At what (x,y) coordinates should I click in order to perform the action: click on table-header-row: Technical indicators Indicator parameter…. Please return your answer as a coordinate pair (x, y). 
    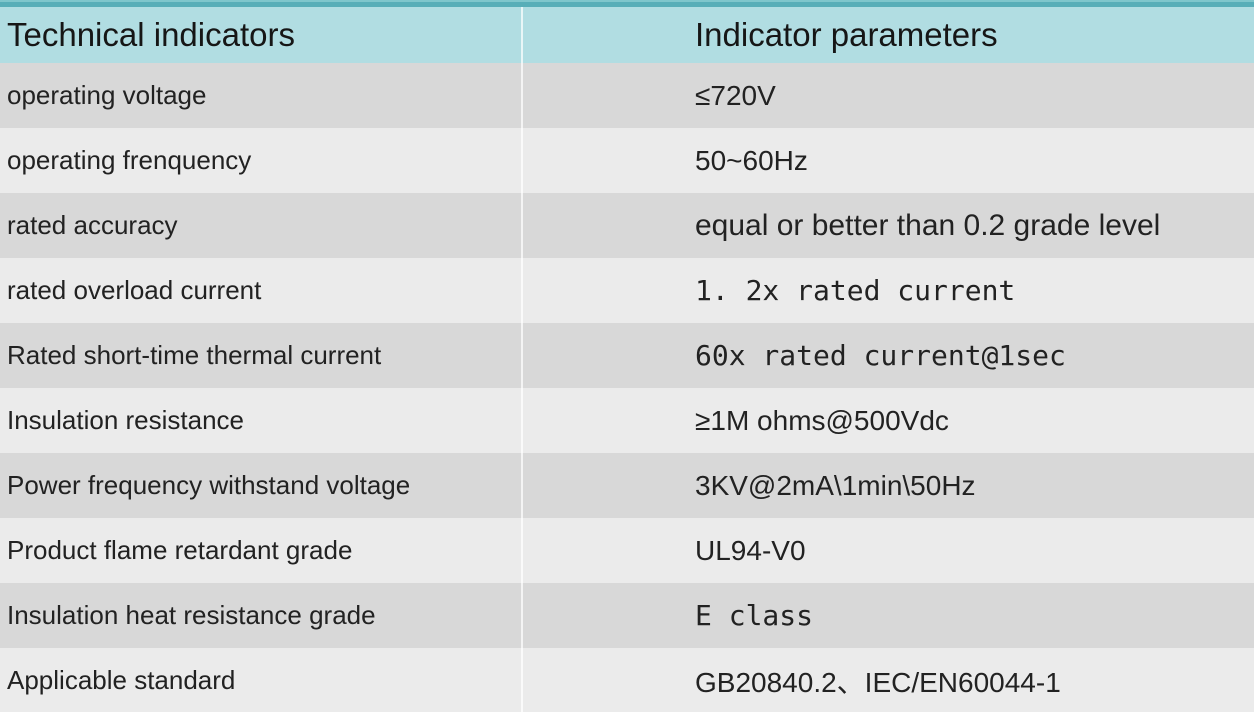
    Looking at the image, I should click on (627, 35).